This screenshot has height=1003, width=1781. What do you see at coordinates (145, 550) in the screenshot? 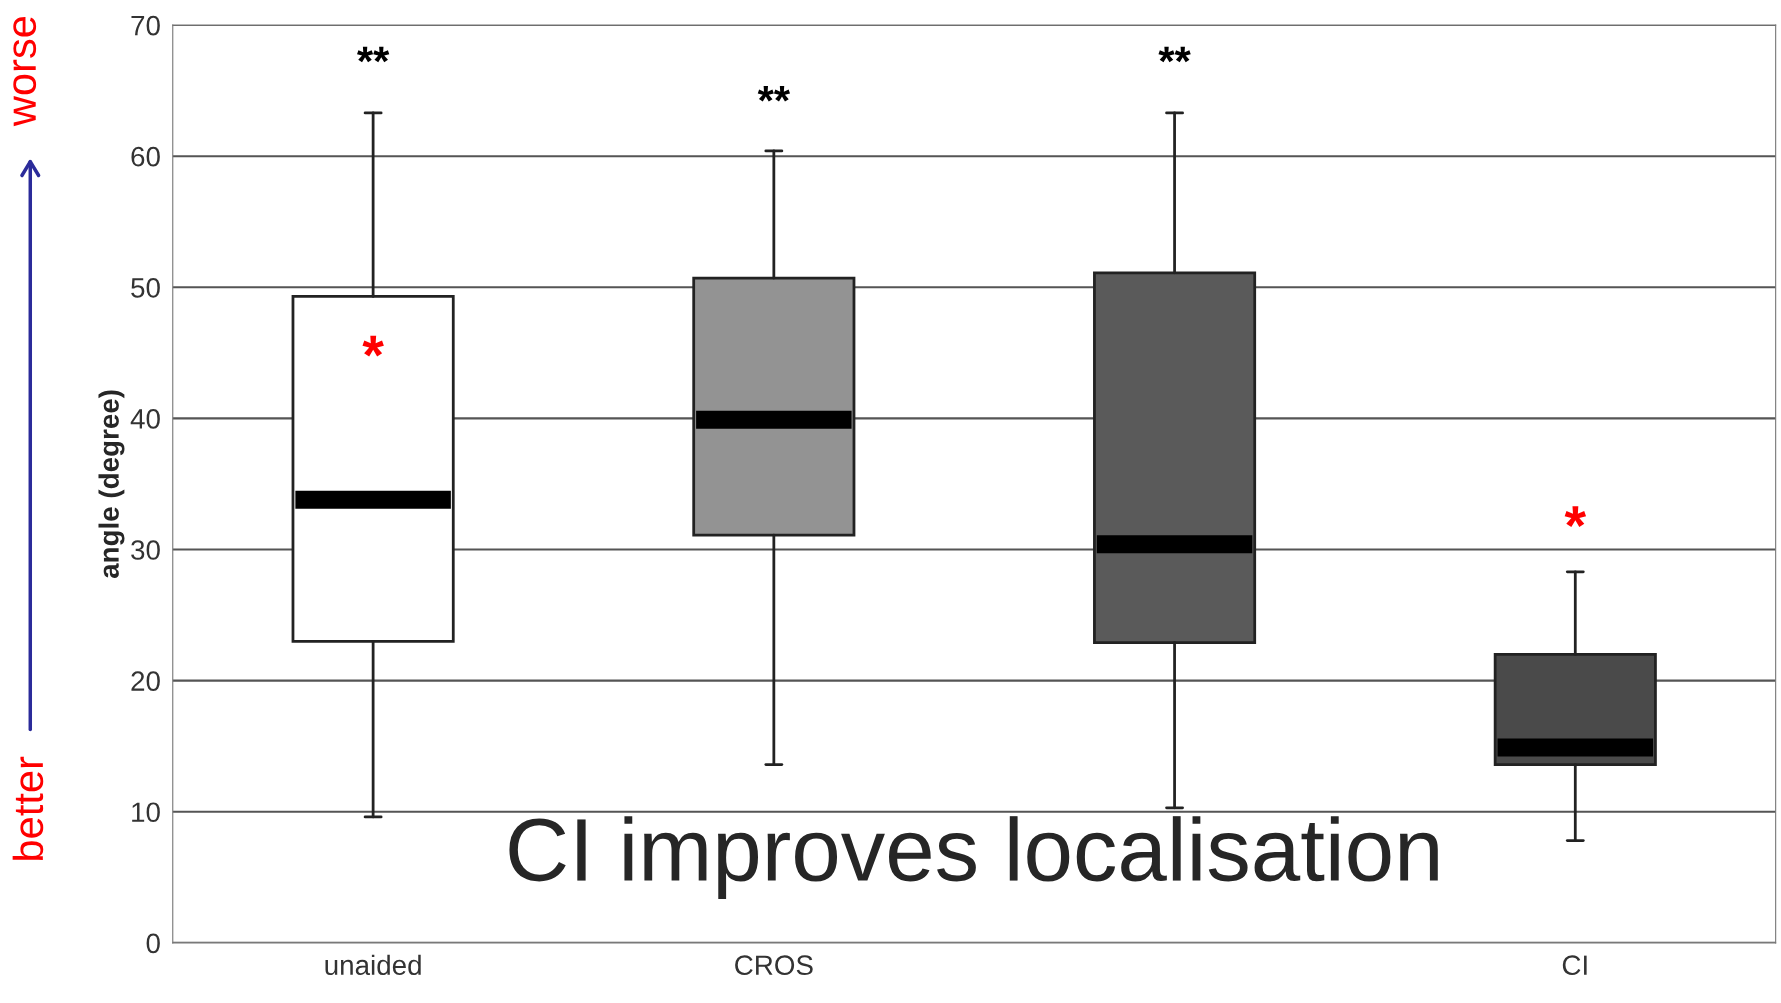
I see `y-tick-label: 30` at bounding box center [145, 550].